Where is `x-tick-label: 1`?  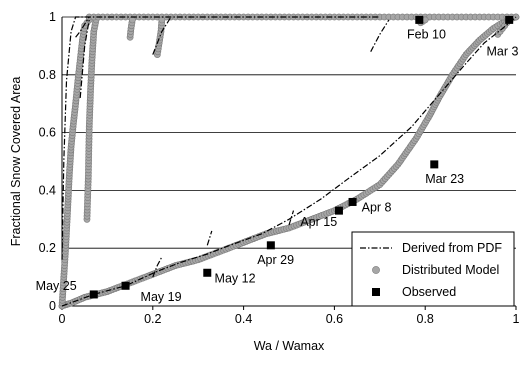
x-tick-label: 1 is located at coordinates (516, 319).